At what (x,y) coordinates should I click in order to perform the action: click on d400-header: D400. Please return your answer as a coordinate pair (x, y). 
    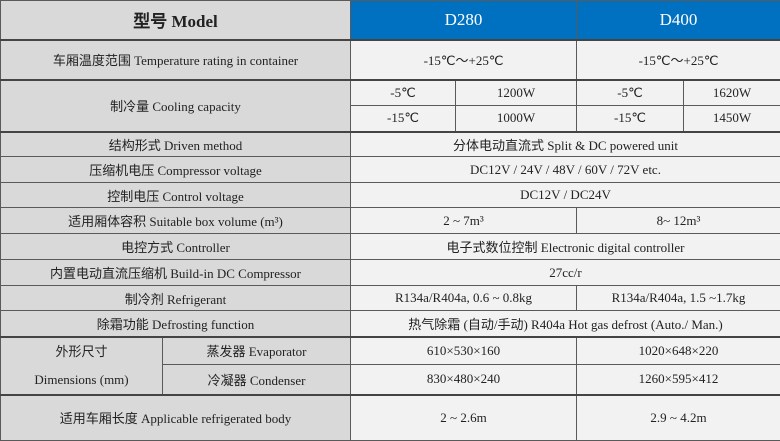
    Looking at the image, I should click on (678, 20).